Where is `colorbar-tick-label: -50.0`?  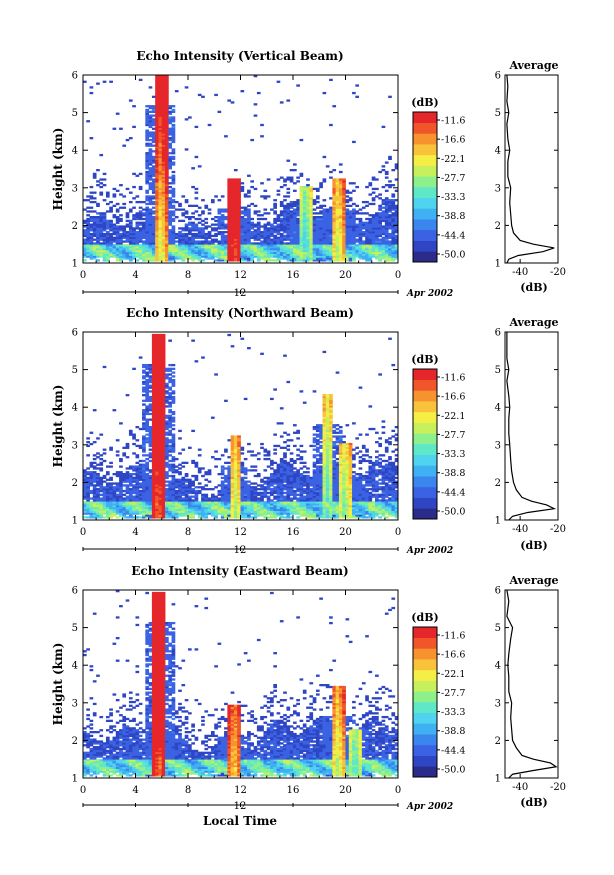
colorbar-tick-label: -50.0 is located at coordinates (453, 255).